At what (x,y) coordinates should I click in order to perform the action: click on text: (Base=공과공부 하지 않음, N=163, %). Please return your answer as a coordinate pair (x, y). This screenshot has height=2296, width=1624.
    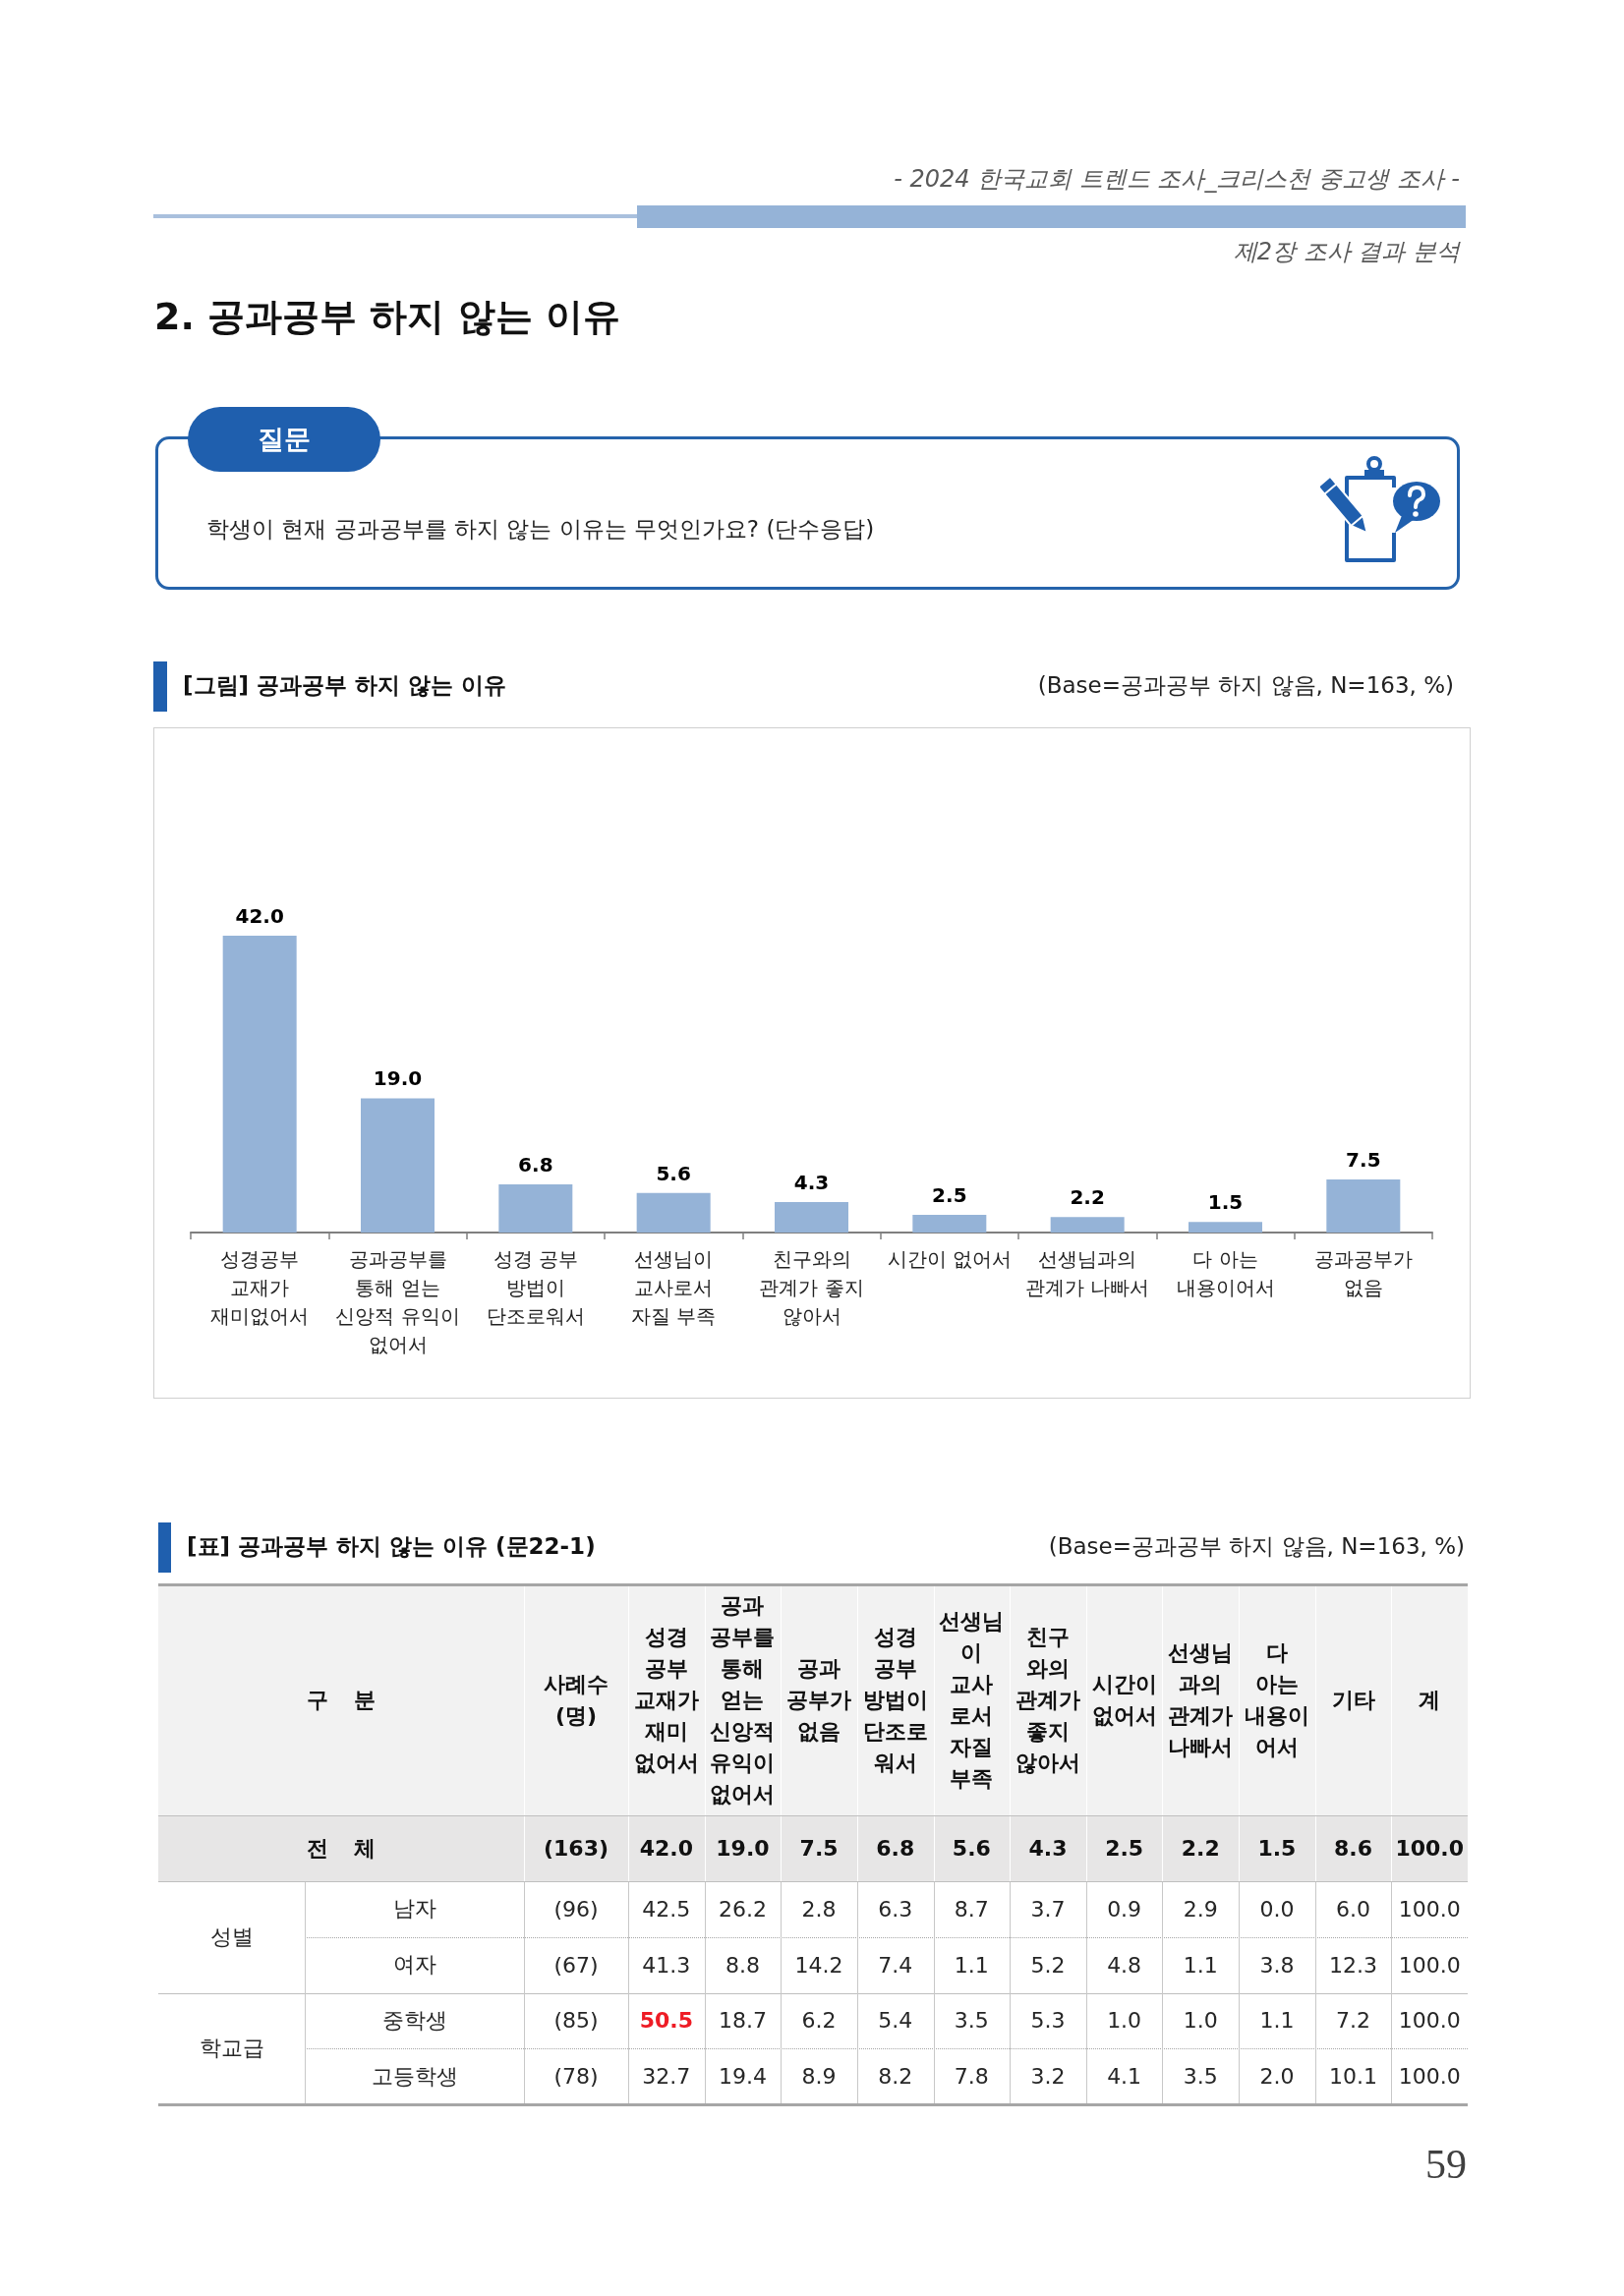
    Looking at the image, I should click on (1256, 1547).